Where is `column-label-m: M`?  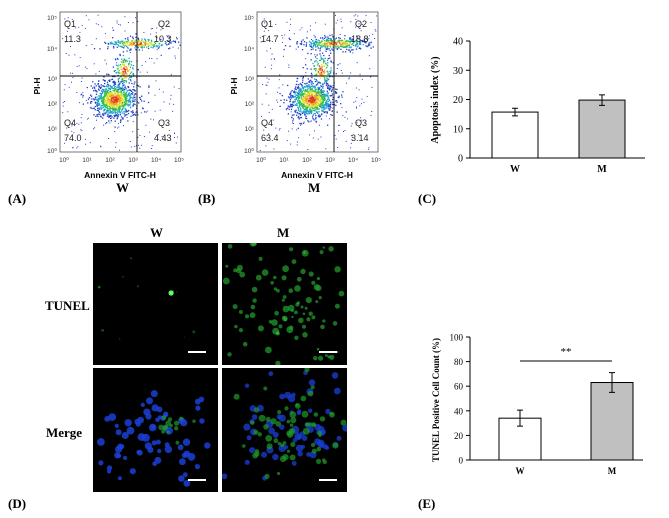 column-label-m: M is located at coordinates (283, 232).